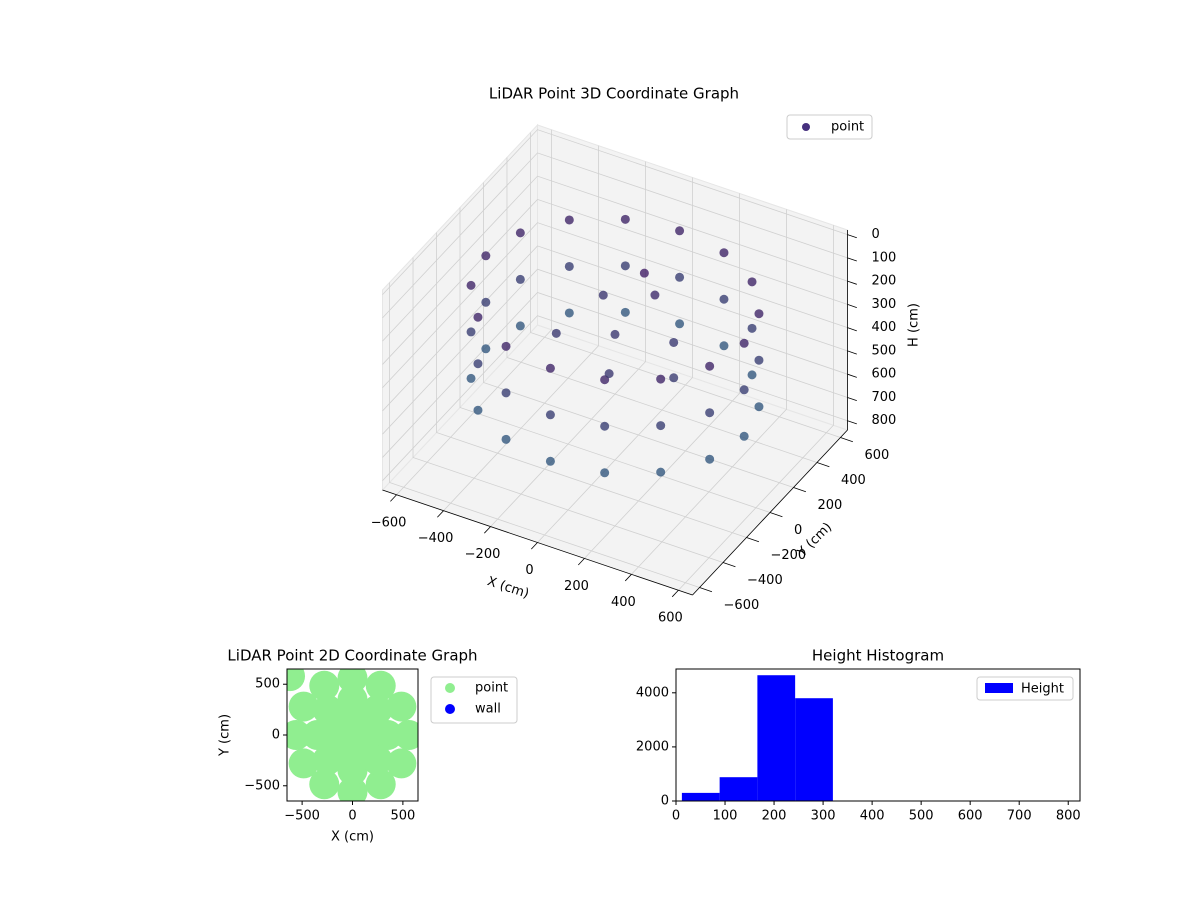 This screenshot has width=1200, height=900. I want to click on y-tick-label: 500, so click(267, 684).